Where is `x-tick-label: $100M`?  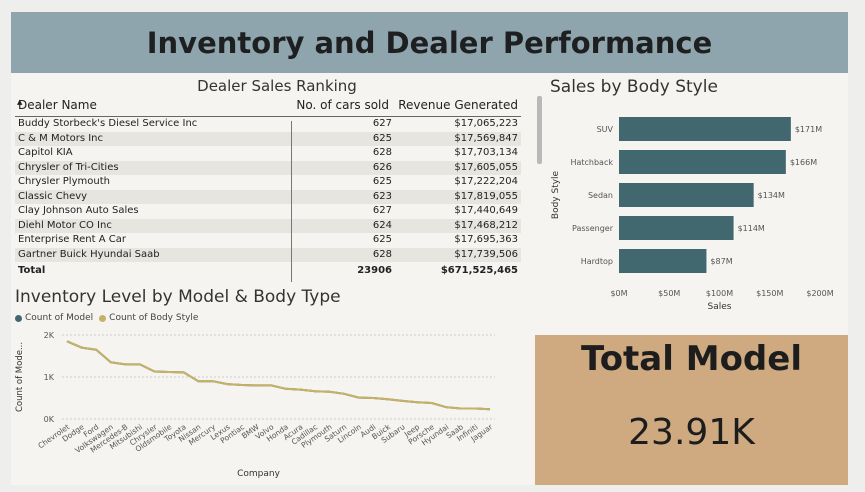
x-tick-label: $100M is located at coordinates (719, 293).